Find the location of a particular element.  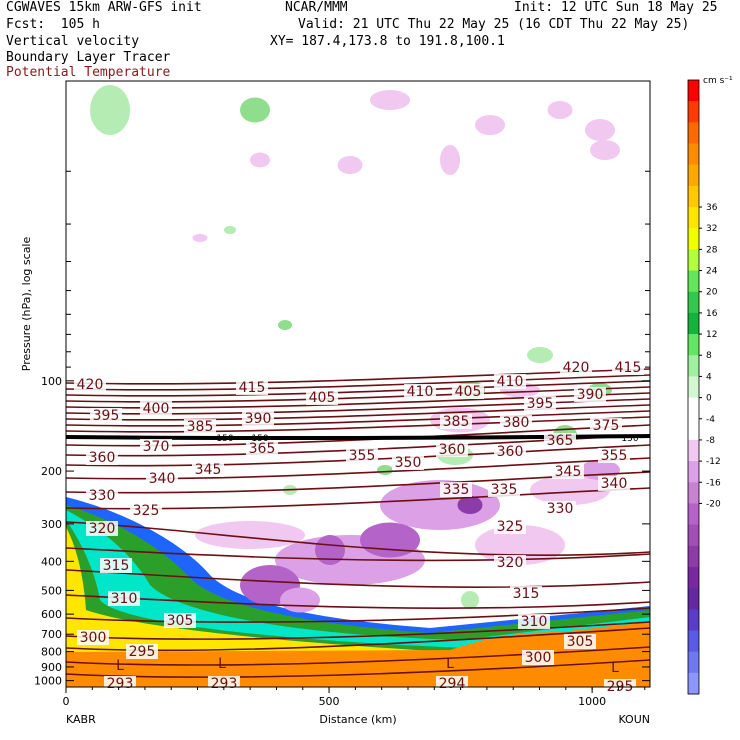

theta-label: 340 is located at coordinates (162, 479).